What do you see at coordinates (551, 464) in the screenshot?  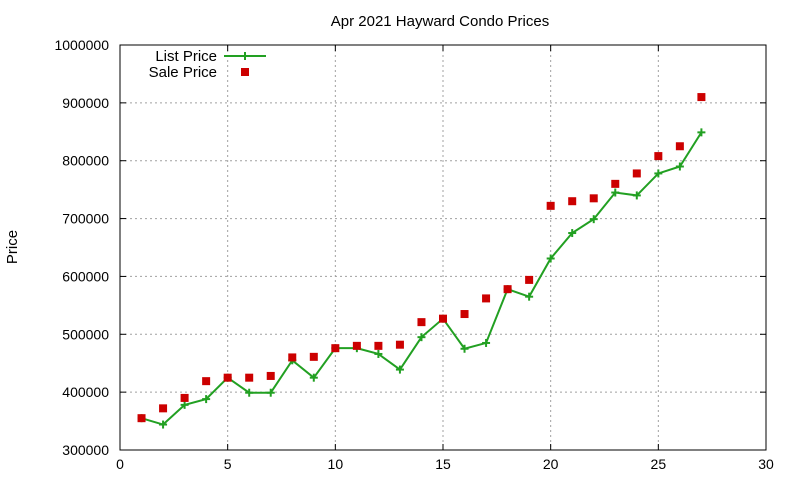 I see `x-tick-label: 20` at bounding box center [551, 464].